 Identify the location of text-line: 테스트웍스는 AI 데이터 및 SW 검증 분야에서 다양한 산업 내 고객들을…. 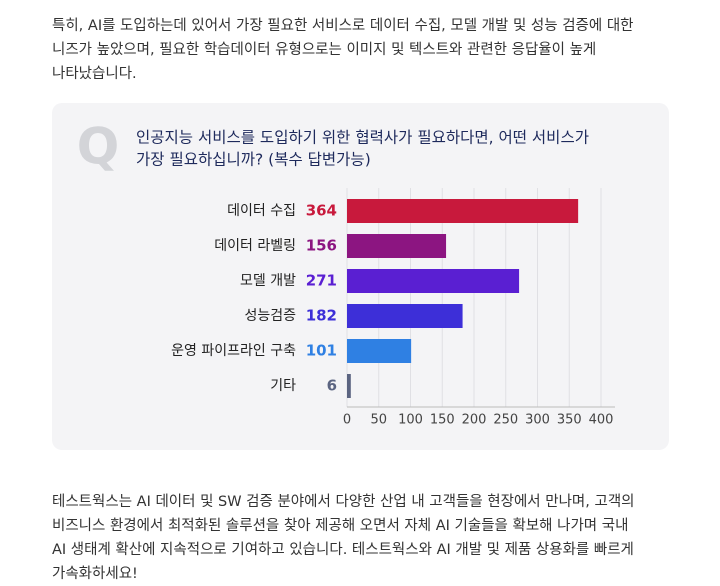
(343, 502).